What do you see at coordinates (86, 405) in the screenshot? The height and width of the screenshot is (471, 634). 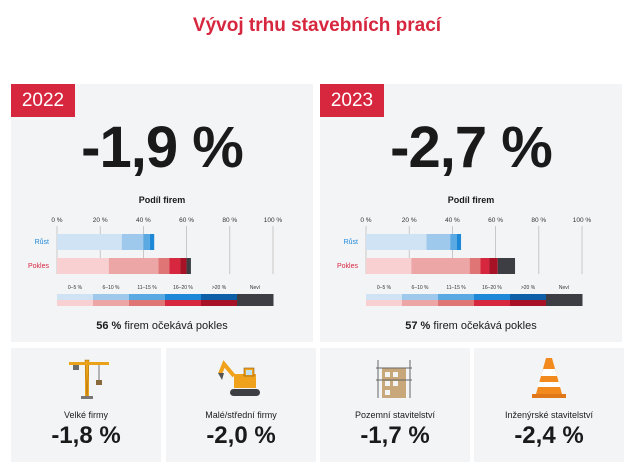 I see `card-large-firms: Velké firmy -1,8 %` at bounding box center [86, 405].